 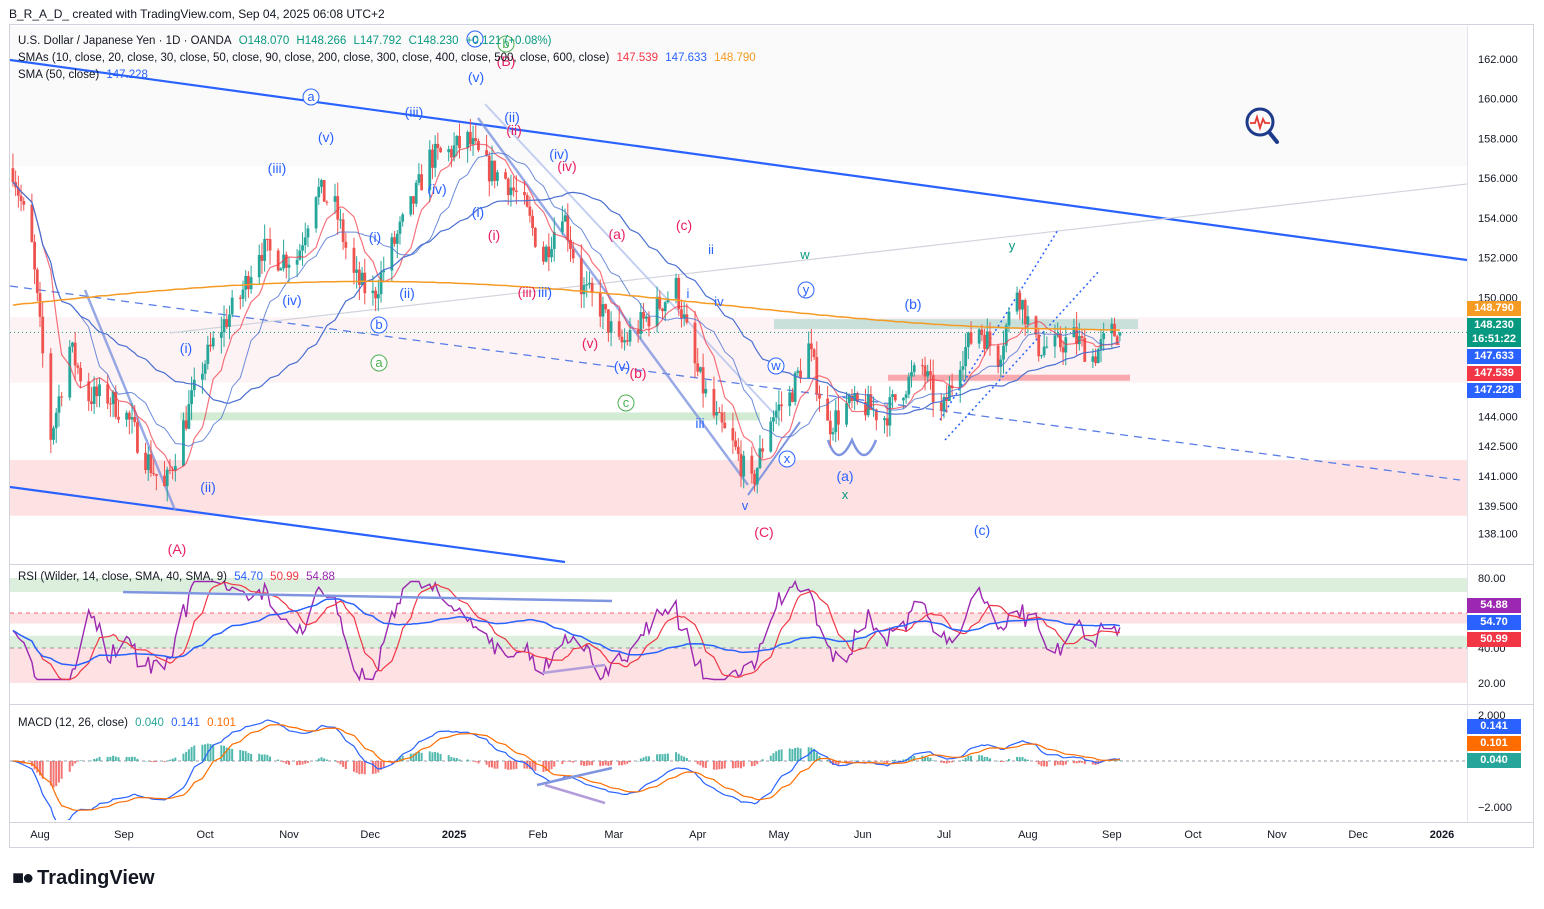 What do you see at coordinates (616, 234) in the screenshot?
I see `wave-label: (a)` at bounding box center [616, 234].